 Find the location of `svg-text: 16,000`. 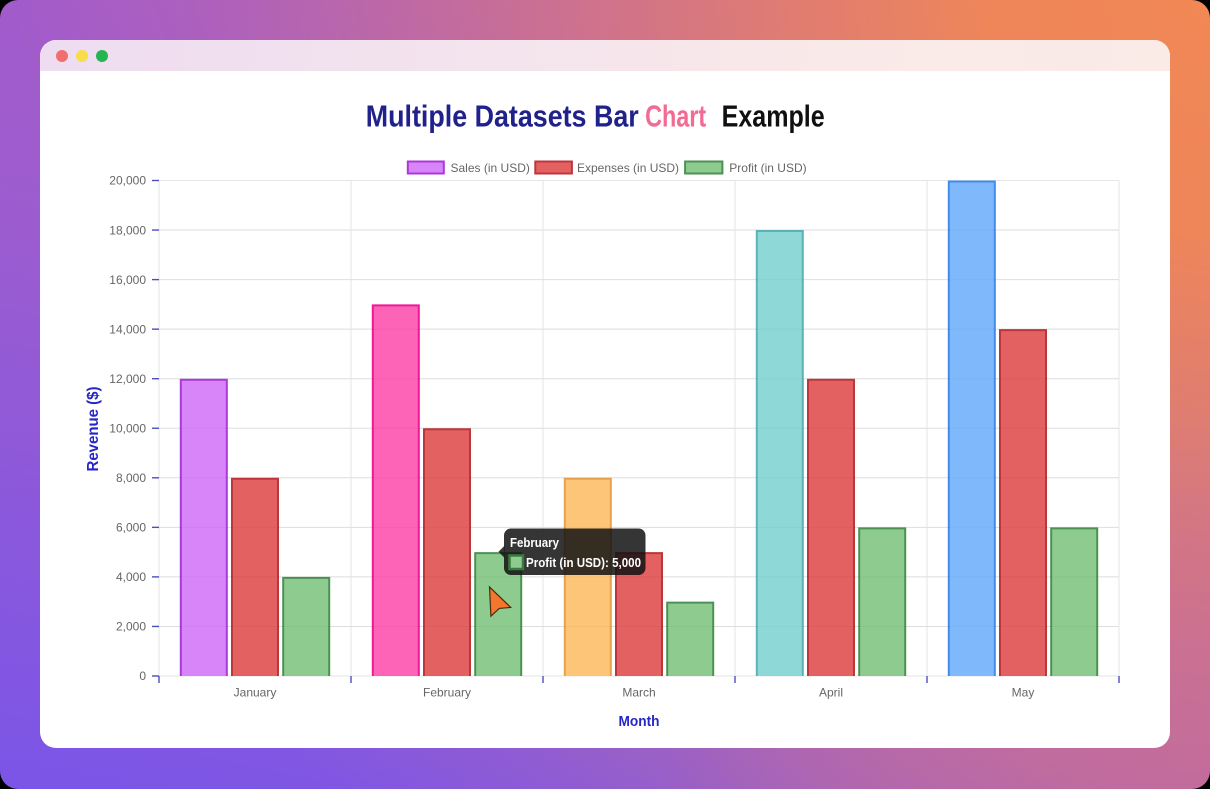

svg-text: 16,000 is located at coordinates (127, 280).